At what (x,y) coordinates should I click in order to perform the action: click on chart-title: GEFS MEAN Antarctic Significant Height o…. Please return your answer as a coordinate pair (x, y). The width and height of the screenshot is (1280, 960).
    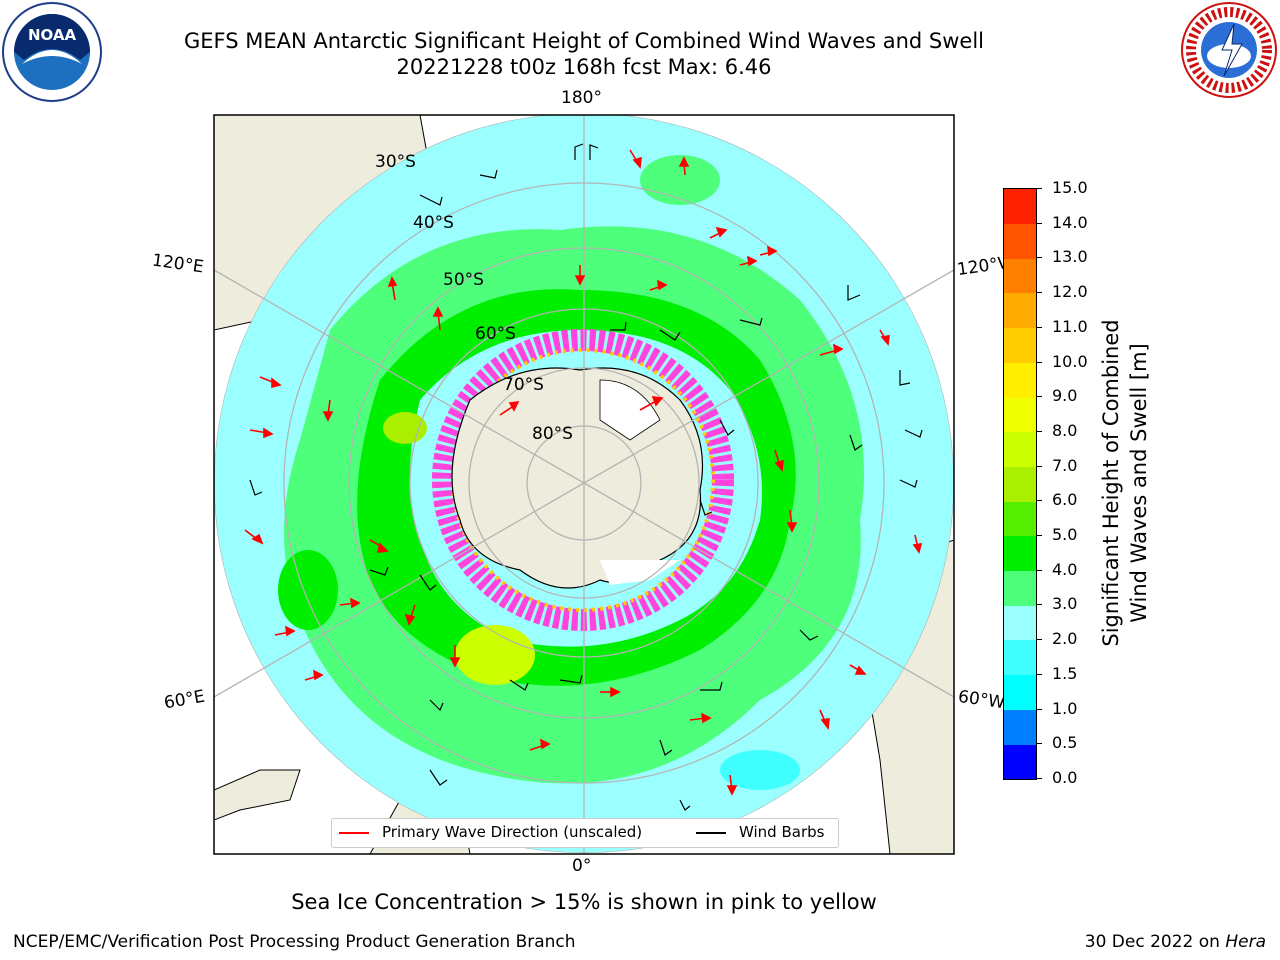
    Looking at the image, I should click on (584, 41).